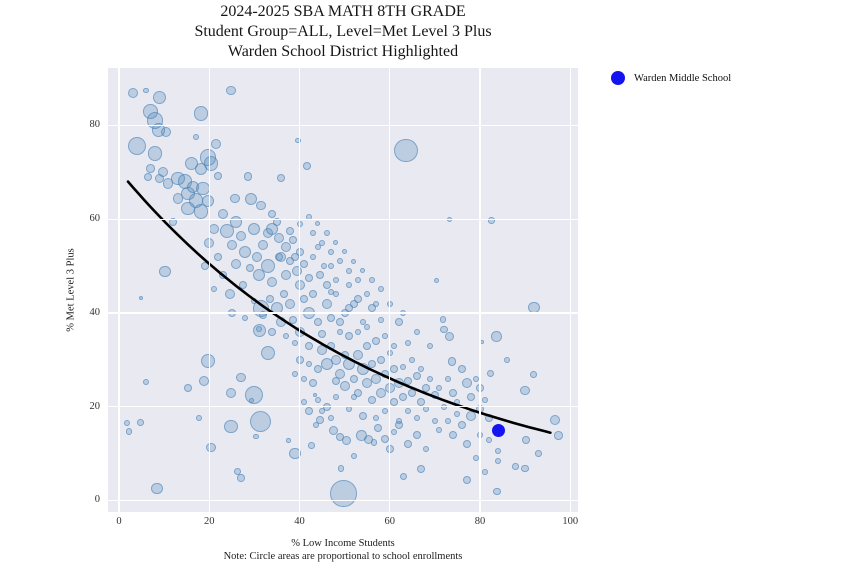  I want to click on x-tick-label: 80, so click(480, 521).